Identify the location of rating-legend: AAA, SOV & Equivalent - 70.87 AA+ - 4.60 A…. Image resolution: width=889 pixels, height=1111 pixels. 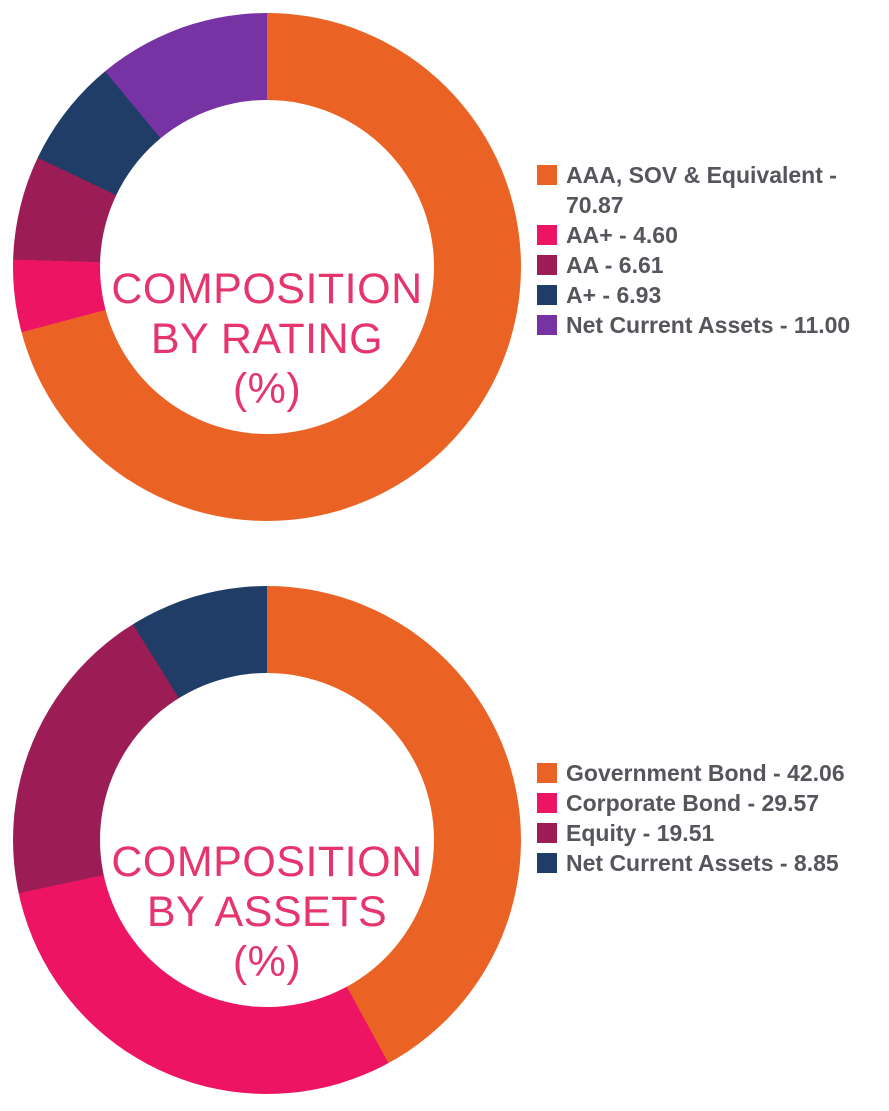
(709, 250).